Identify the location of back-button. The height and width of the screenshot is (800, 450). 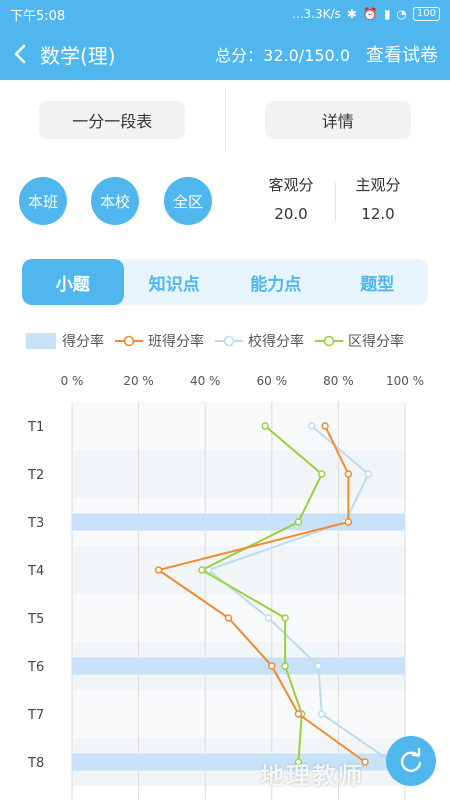
(20, 54).